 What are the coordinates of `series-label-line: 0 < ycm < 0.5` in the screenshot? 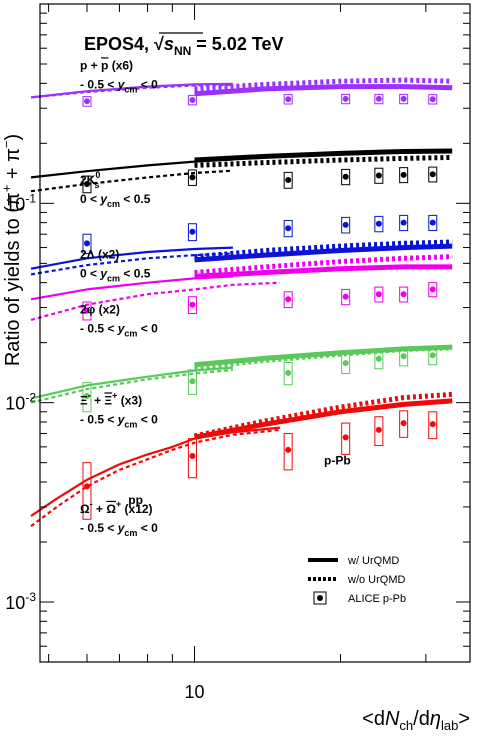 It's located at (115, 200).